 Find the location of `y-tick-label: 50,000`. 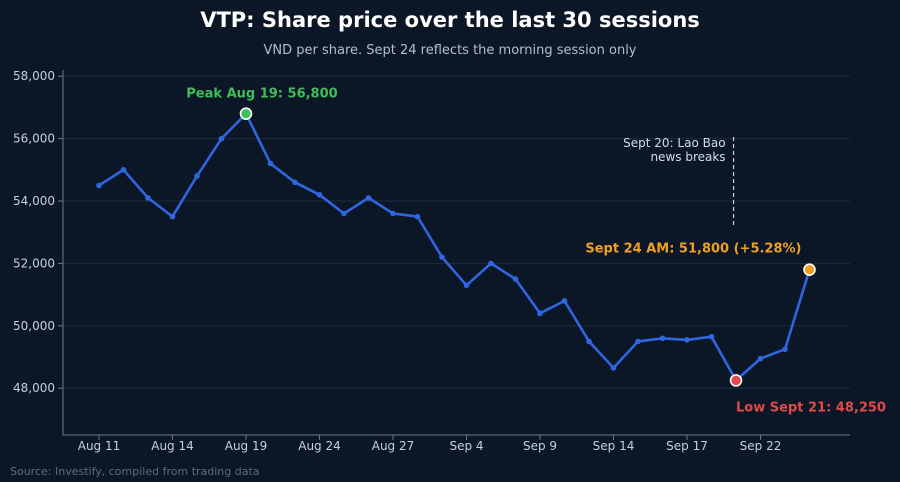

y-tick-label: 50,000 is located at coordinates (34, 326).